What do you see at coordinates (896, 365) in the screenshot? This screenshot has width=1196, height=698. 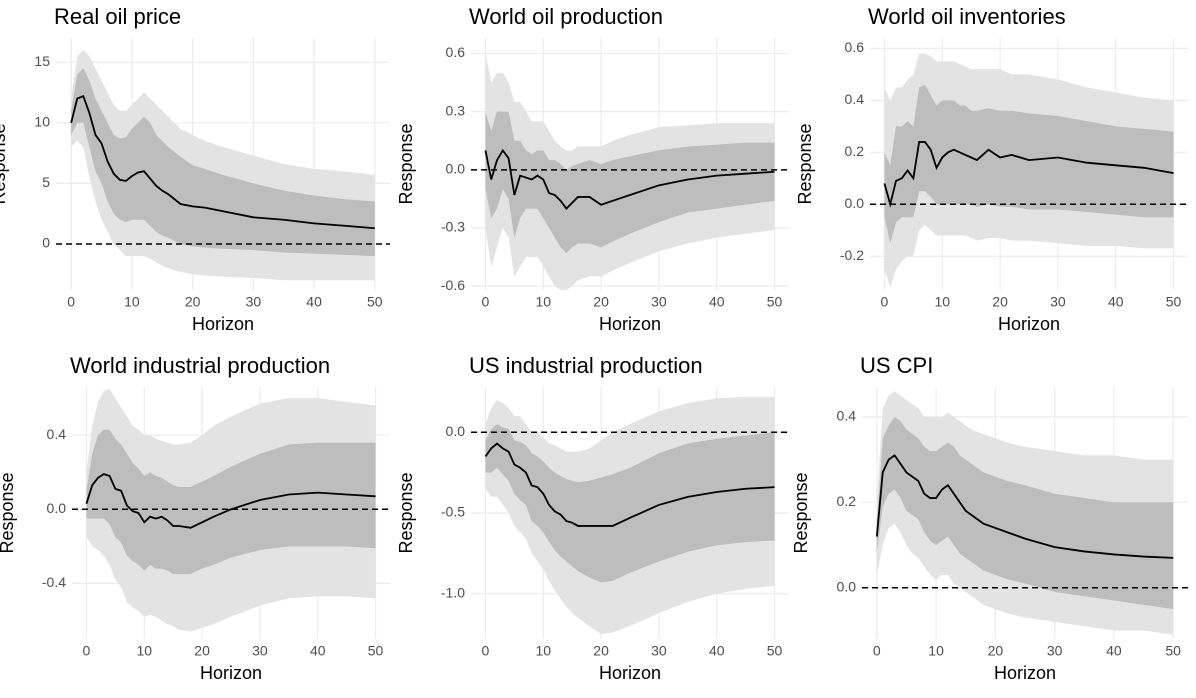 I see `panel-title: US CPI` at bounding box center [896, 365].